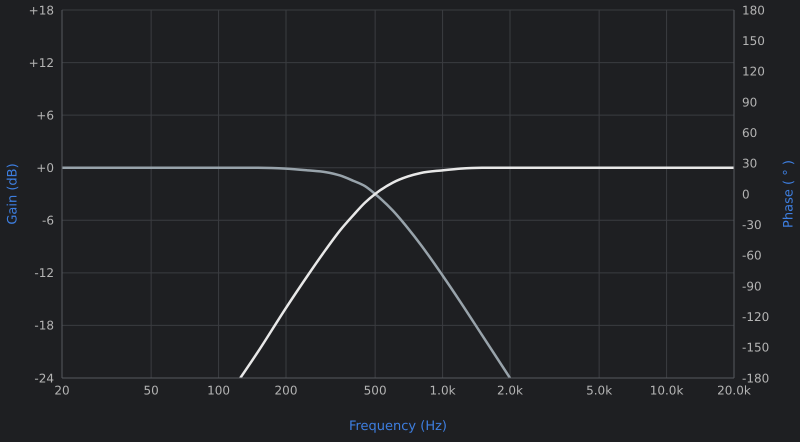 This screenshot has height=442, width=800. Describe the element at coordinates (753, 10) in the screenshot. I see `y2-tick-label: 180` at that location.